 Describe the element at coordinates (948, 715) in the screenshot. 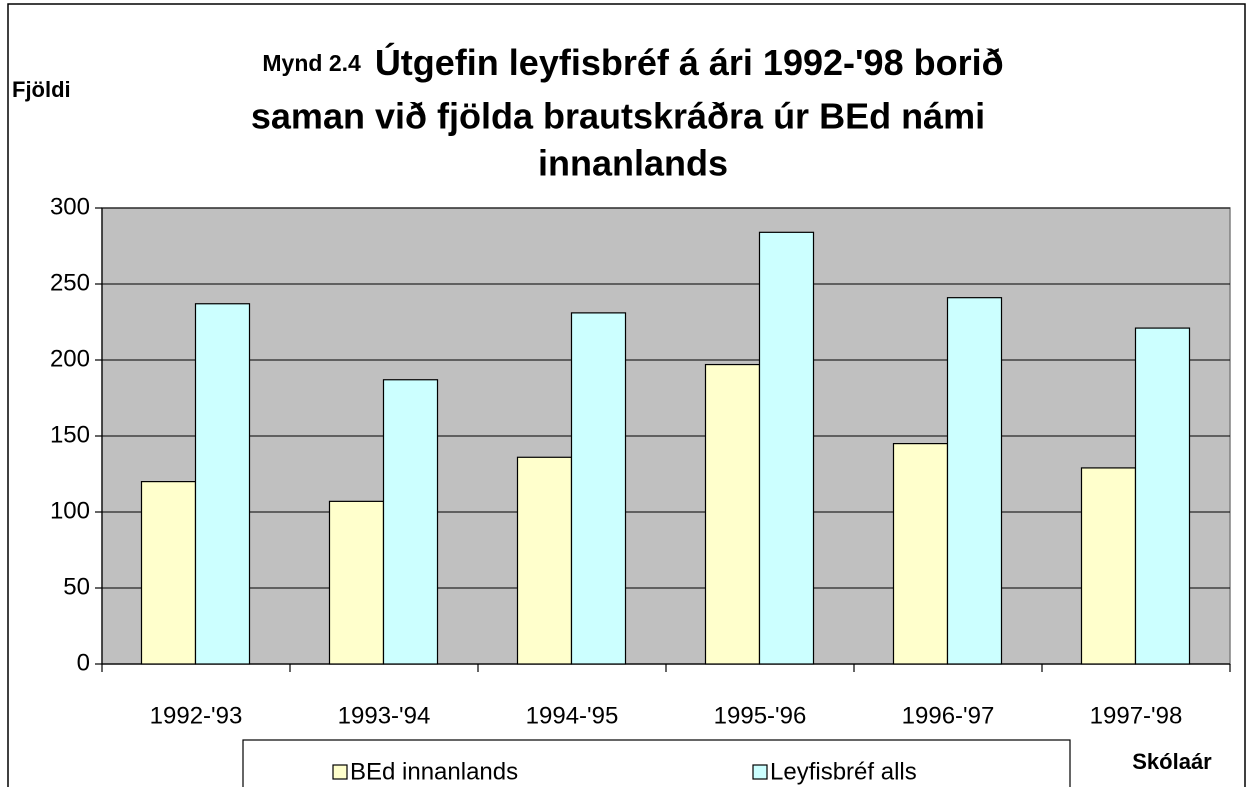

I see `x-tick-label: 1996-'97` at that location.